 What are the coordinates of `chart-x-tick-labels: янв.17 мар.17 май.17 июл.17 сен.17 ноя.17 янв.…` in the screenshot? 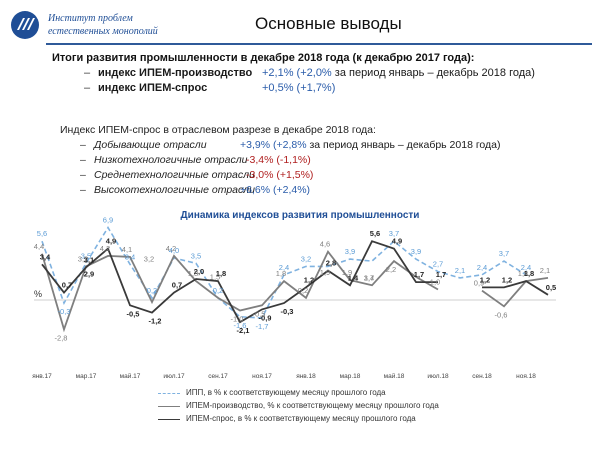 It's located at (284, 376).